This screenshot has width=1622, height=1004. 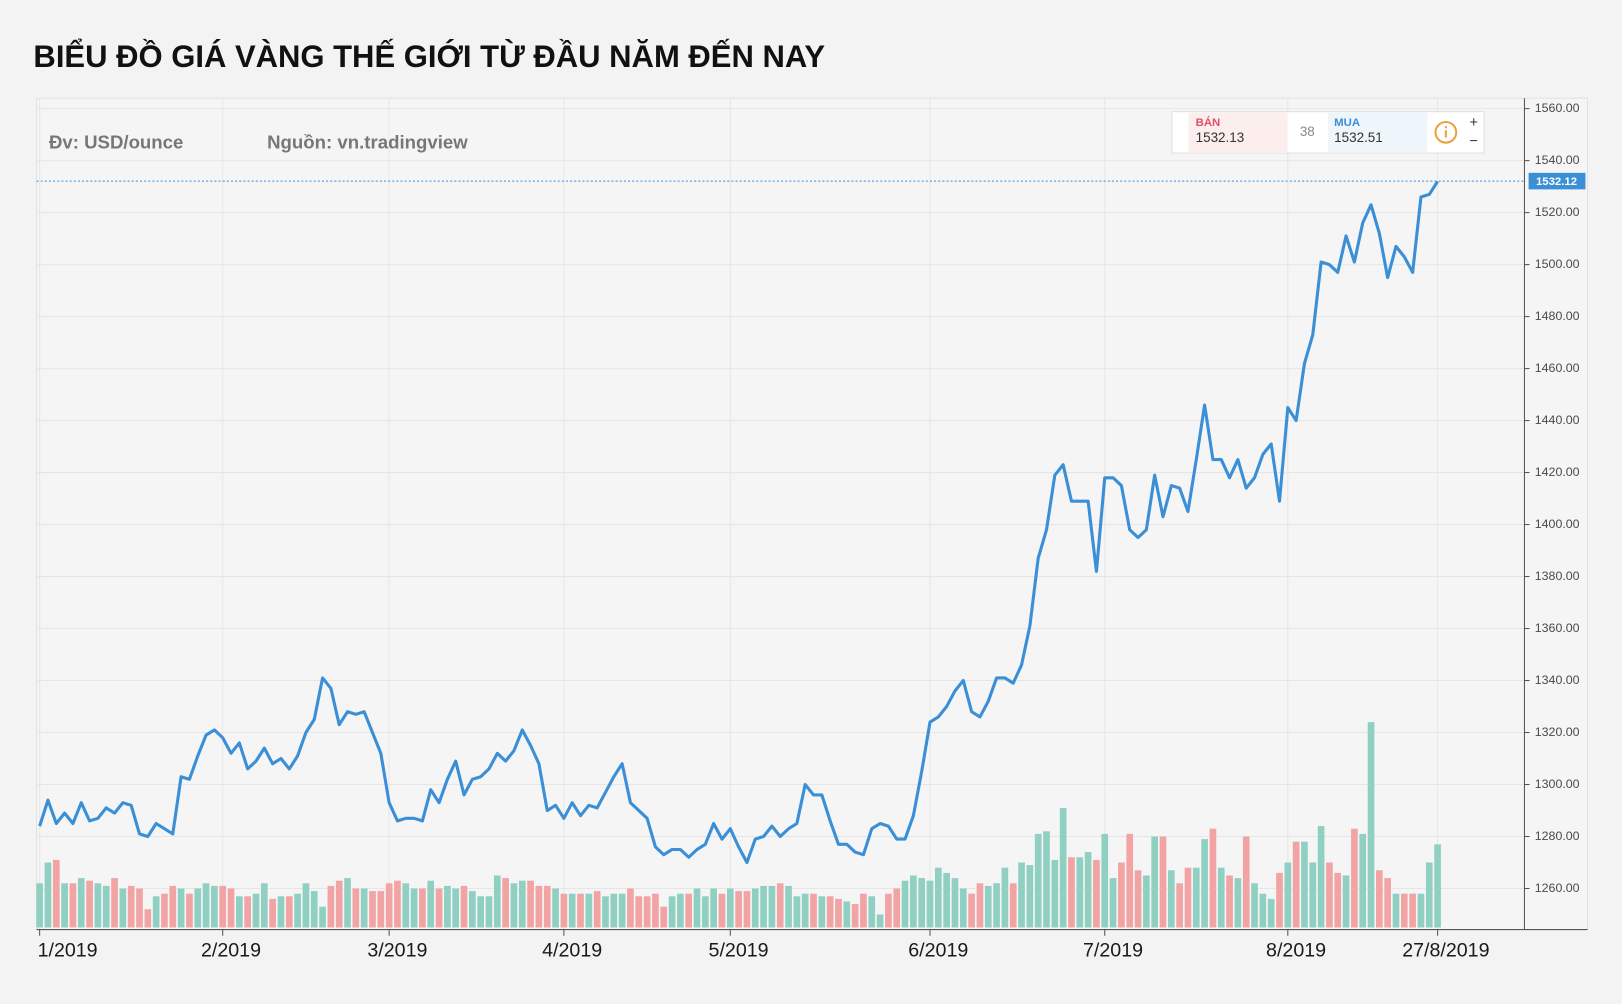 I want to click on y-tick-label: 1440.00, so click(x=1557, y=420).